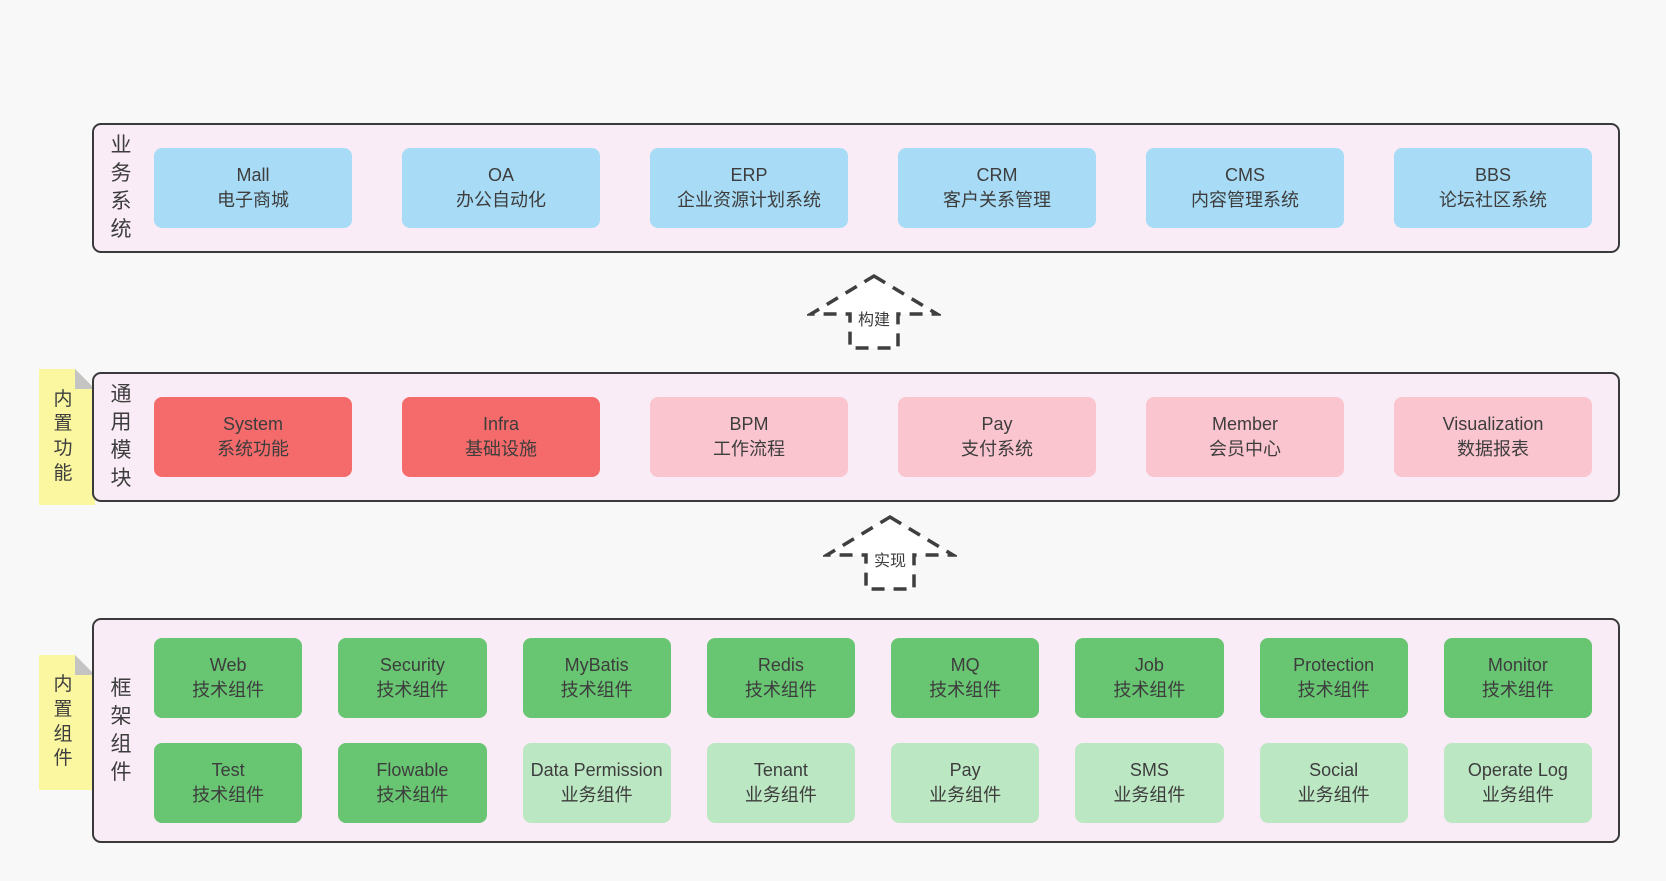  Describe the element at coordinates (997, 188) in the screenshot. I see `box-crm: CRM 客户关系管理` at that location.